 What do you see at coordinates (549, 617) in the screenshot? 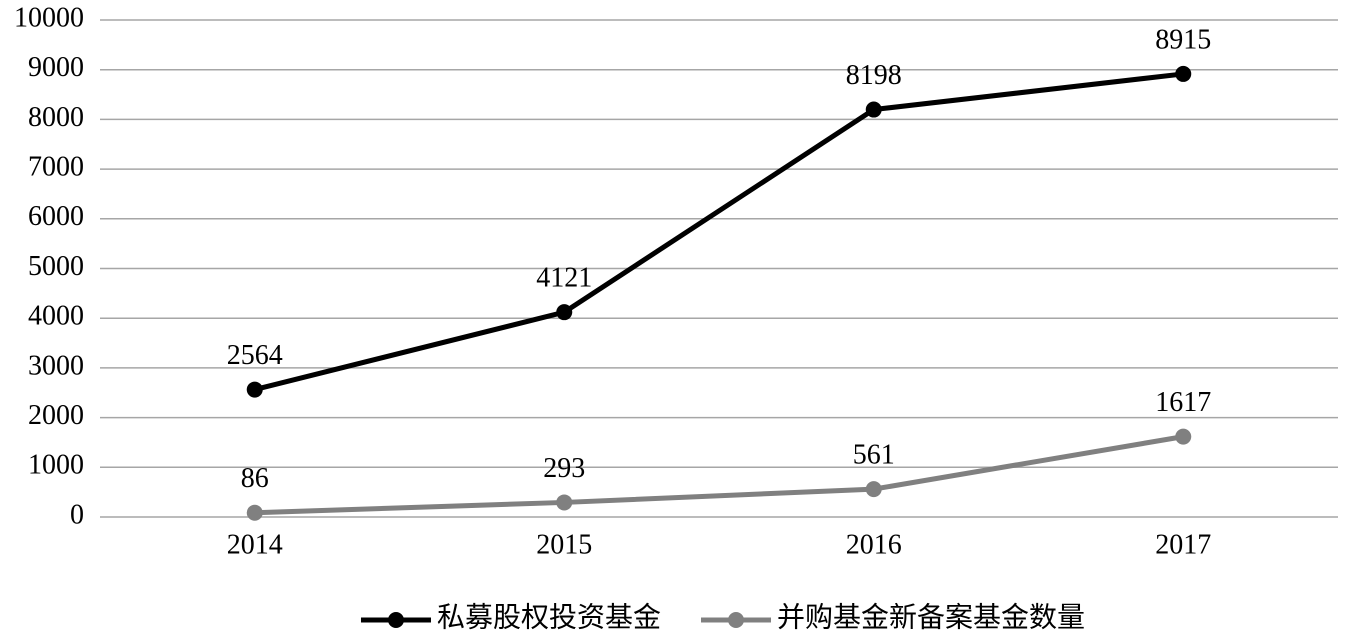
I see `legend-label: 私募股权投资基金` at bounding box center [549, 617].